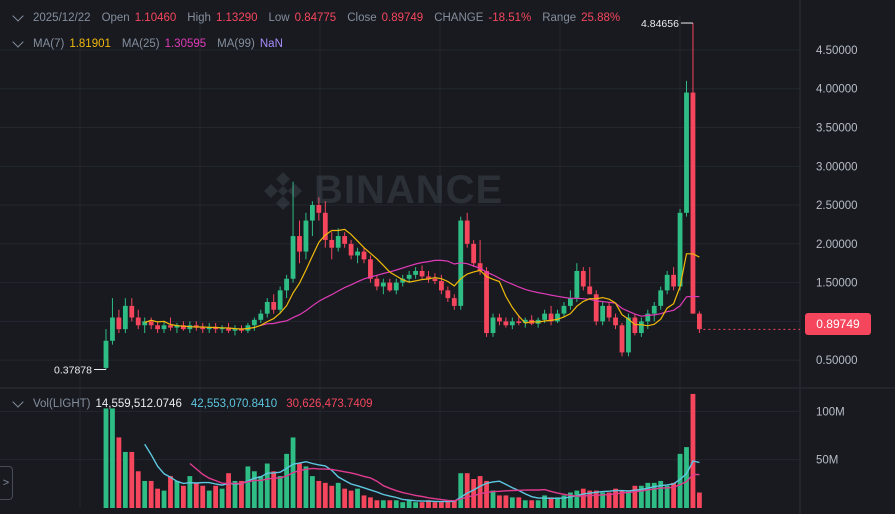 This screenshot has height=514, width=895. Describe the element at coordinates (234, 404) in the screenshot. I see `volume-ma1-value: 42,553,070.8410` at that location.